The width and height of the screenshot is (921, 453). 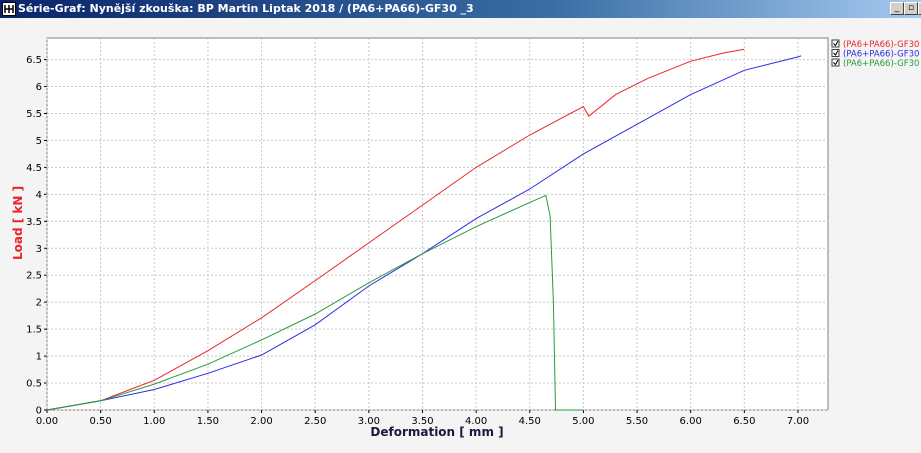 What do you see at coordinates (208, 421) in the screenshot?
I see `x-tick-label: 1.50` at bounding box center [208, 421].